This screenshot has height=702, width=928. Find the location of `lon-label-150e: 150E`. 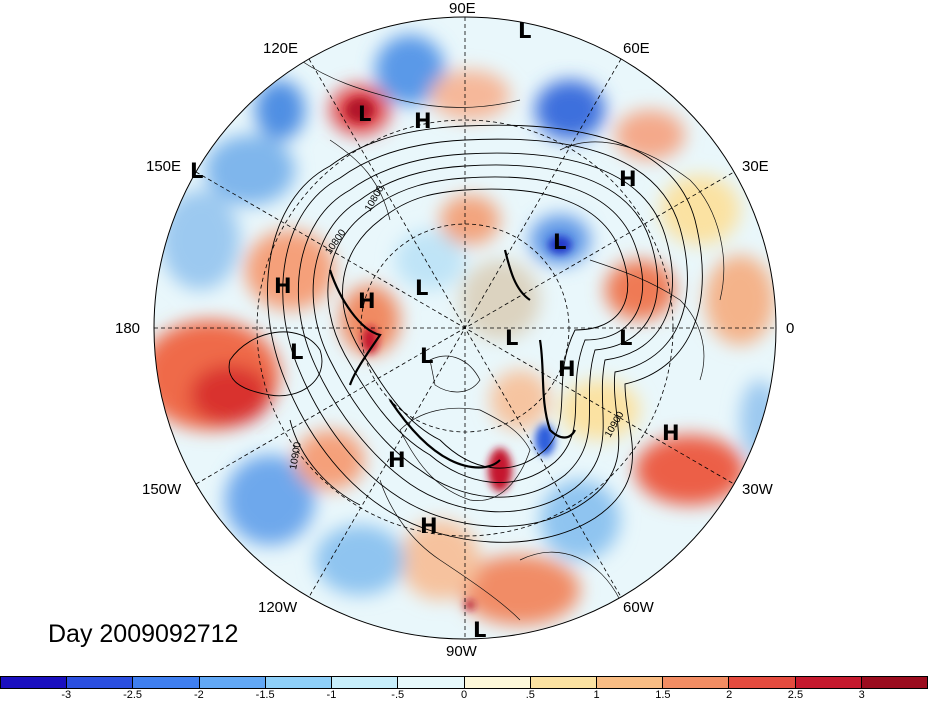

lon-label-150e: 150E is located at coordinates (164, 166).